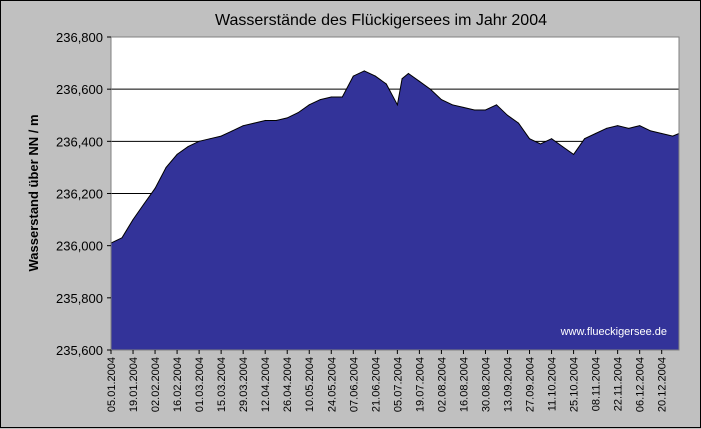 This screenshot has width=701, height=429. Describe the element at coordinates (508, 384) in the screenshot. I see `x-tick-label: 13.09.2004` at that location.